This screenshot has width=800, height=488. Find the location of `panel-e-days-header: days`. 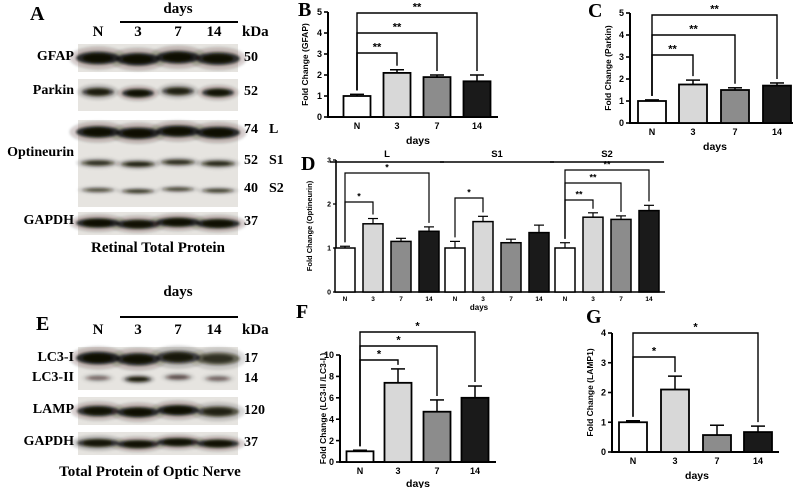

panel-e-days-header: days is located at coordinates (178, 292).